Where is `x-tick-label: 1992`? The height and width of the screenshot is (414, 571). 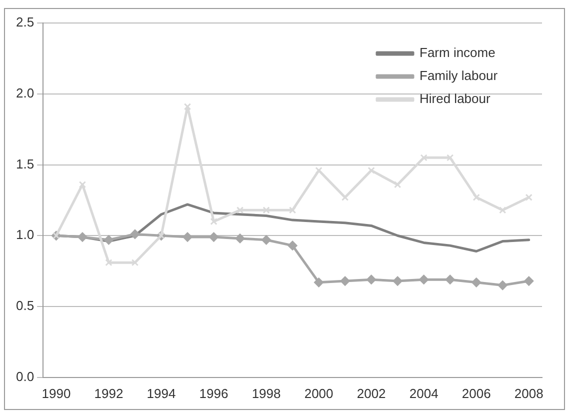
x-tick-label: 1992 is located at coordinates (109, 393).